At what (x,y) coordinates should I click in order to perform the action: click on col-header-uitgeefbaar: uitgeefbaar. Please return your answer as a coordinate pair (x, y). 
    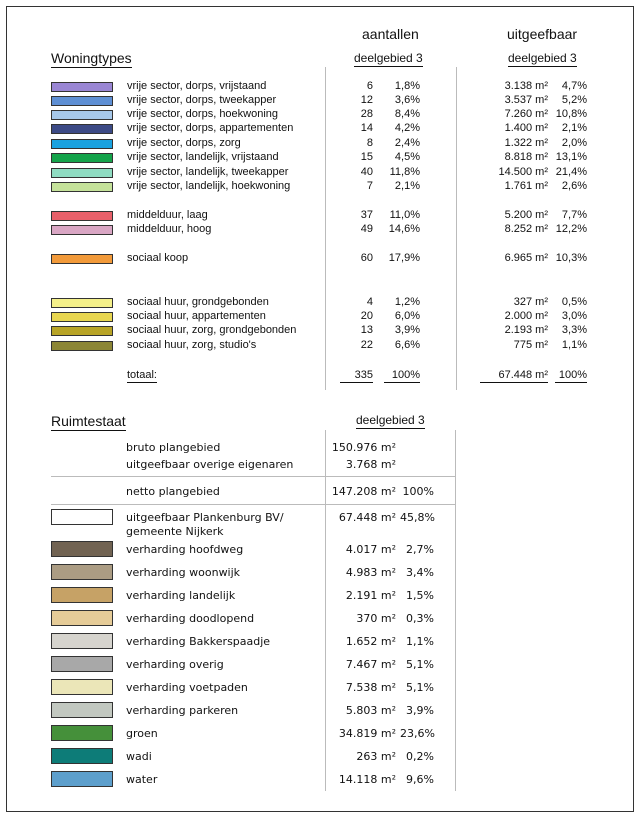
    Looking at the image, I should click on (542, 34).